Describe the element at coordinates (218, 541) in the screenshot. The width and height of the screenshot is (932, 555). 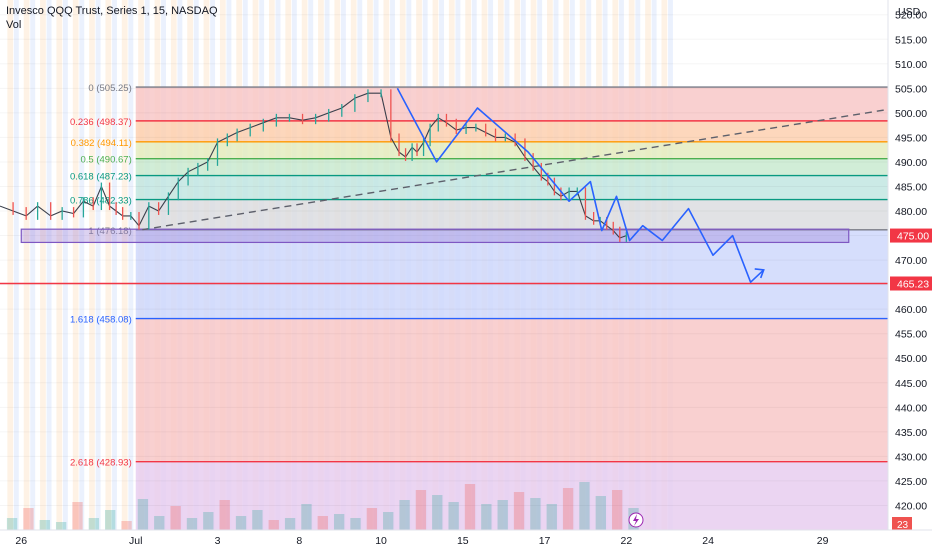
I see `x-tick-label: 3` at that location.